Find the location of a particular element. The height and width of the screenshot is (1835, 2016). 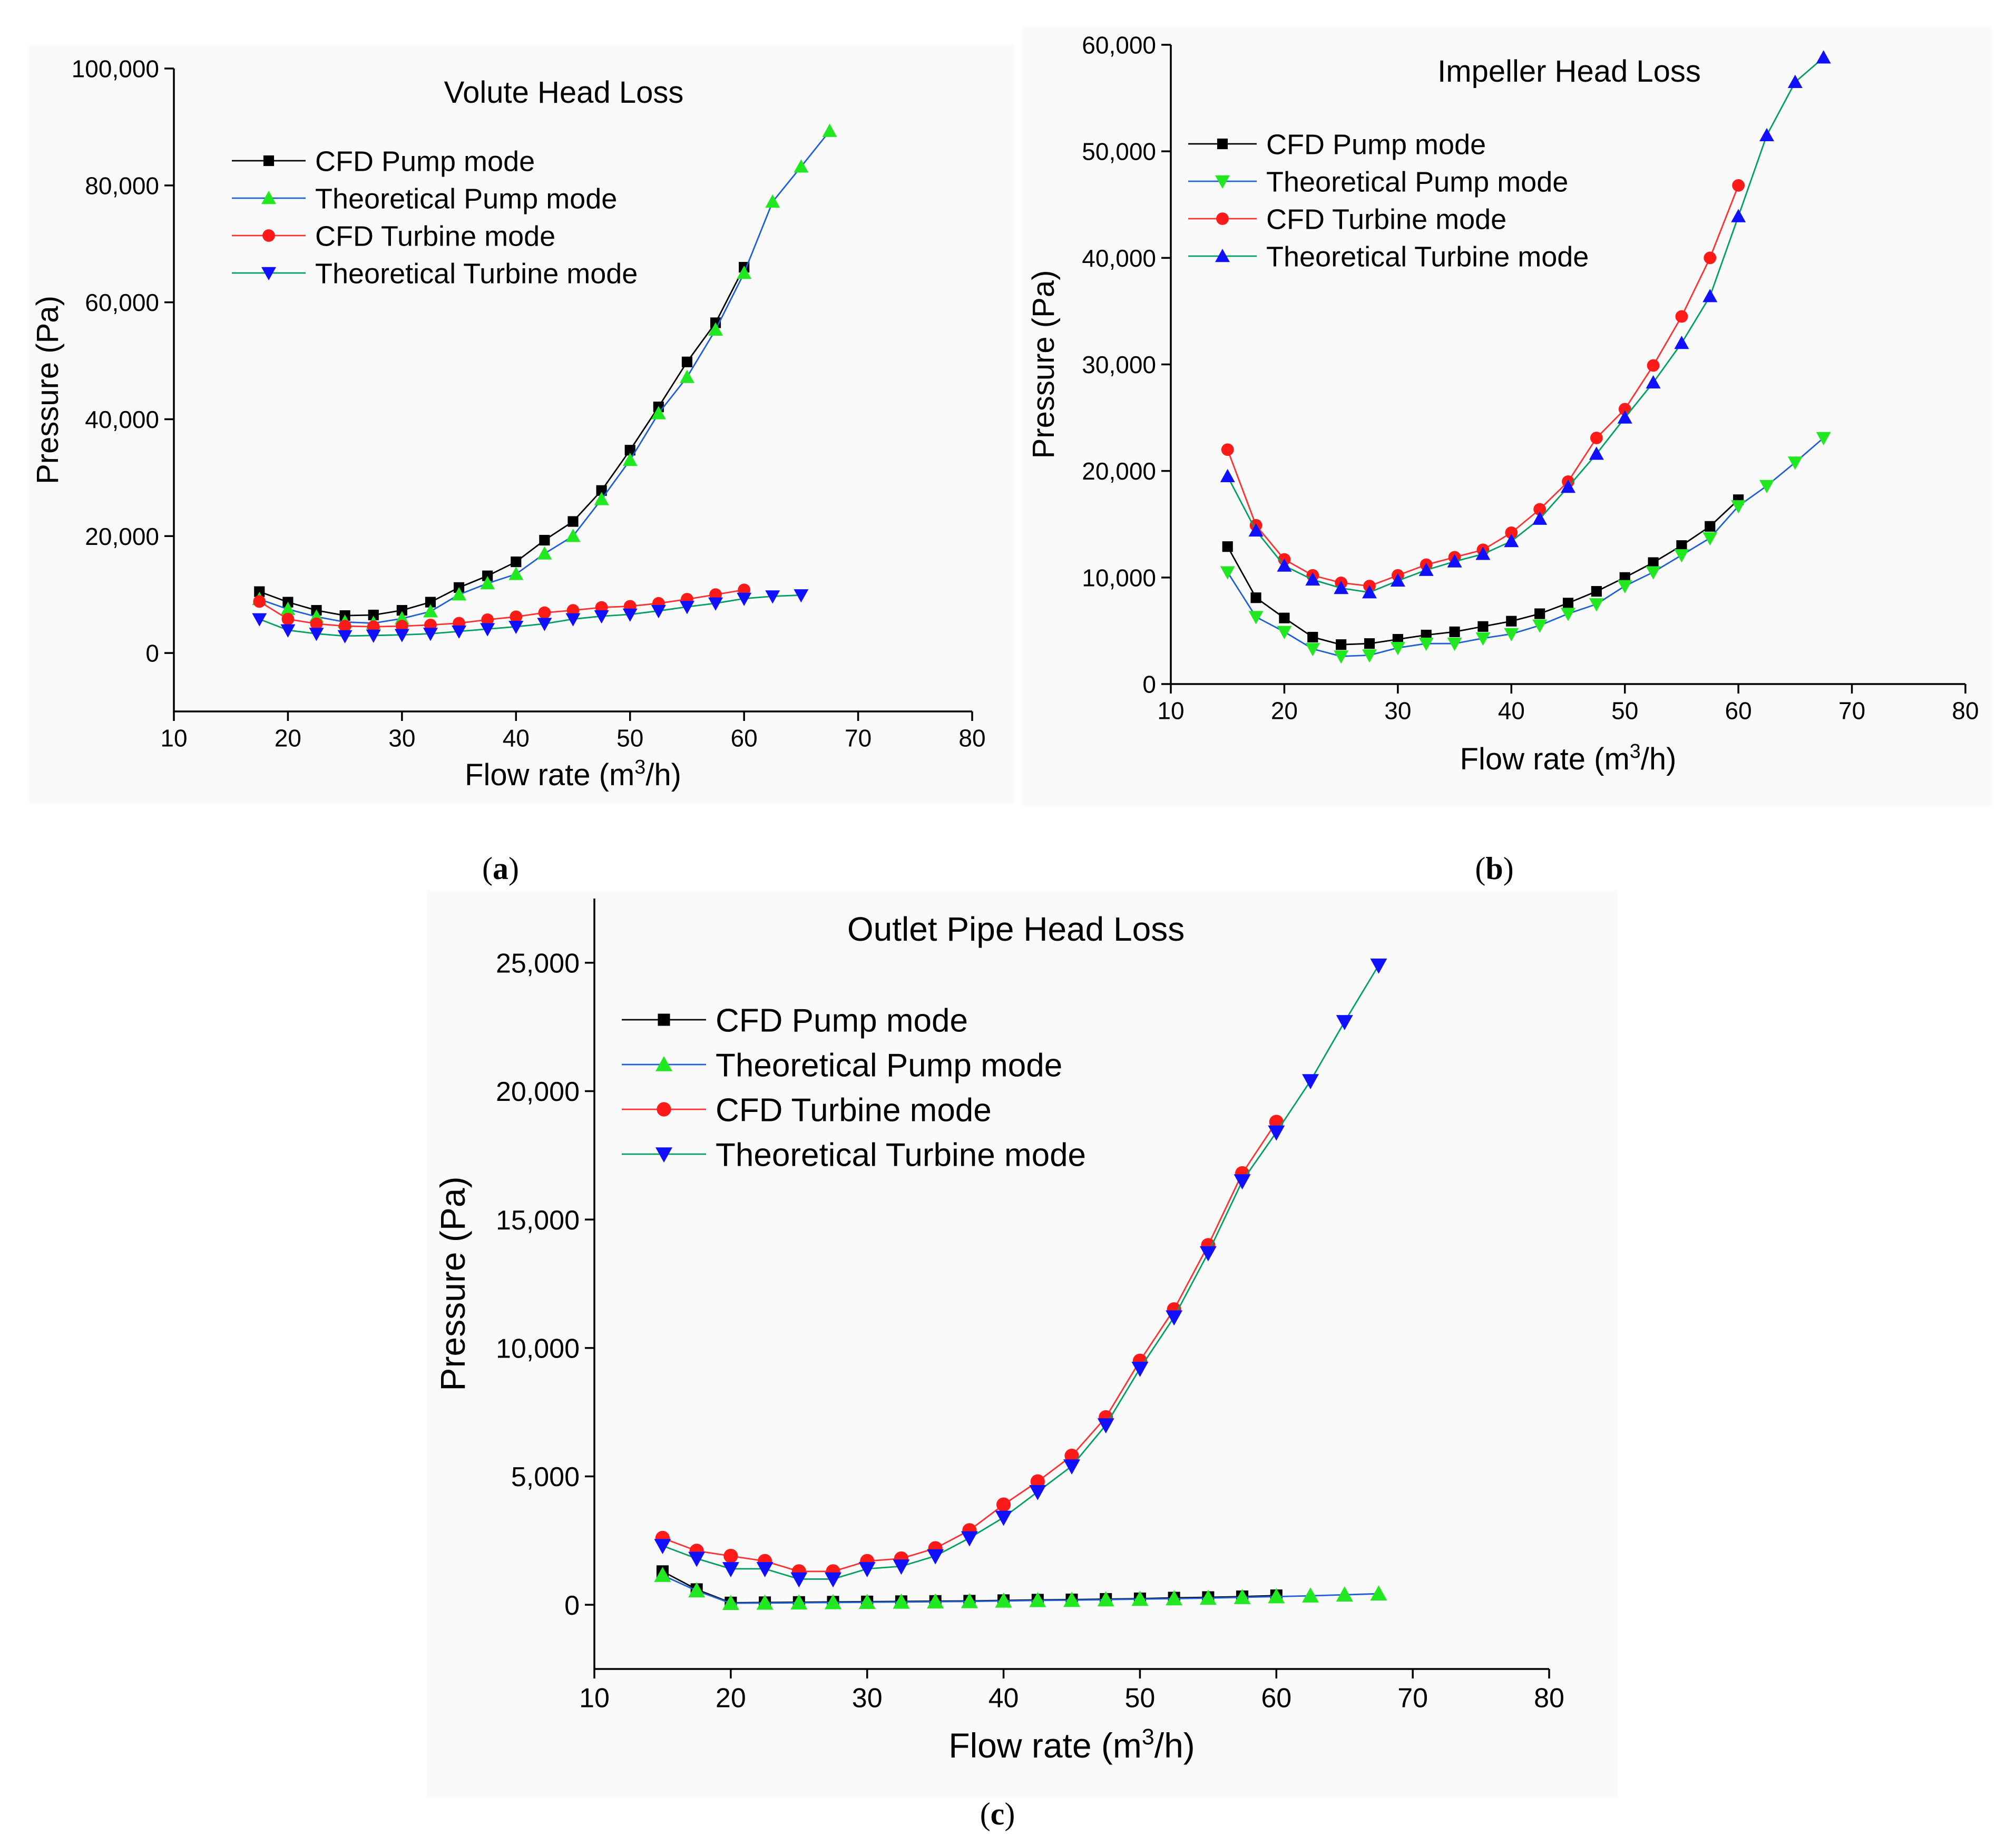

legend-item-cfd-turbine-mode: CFD Turbine mode is located at coordinates (1347, 219).